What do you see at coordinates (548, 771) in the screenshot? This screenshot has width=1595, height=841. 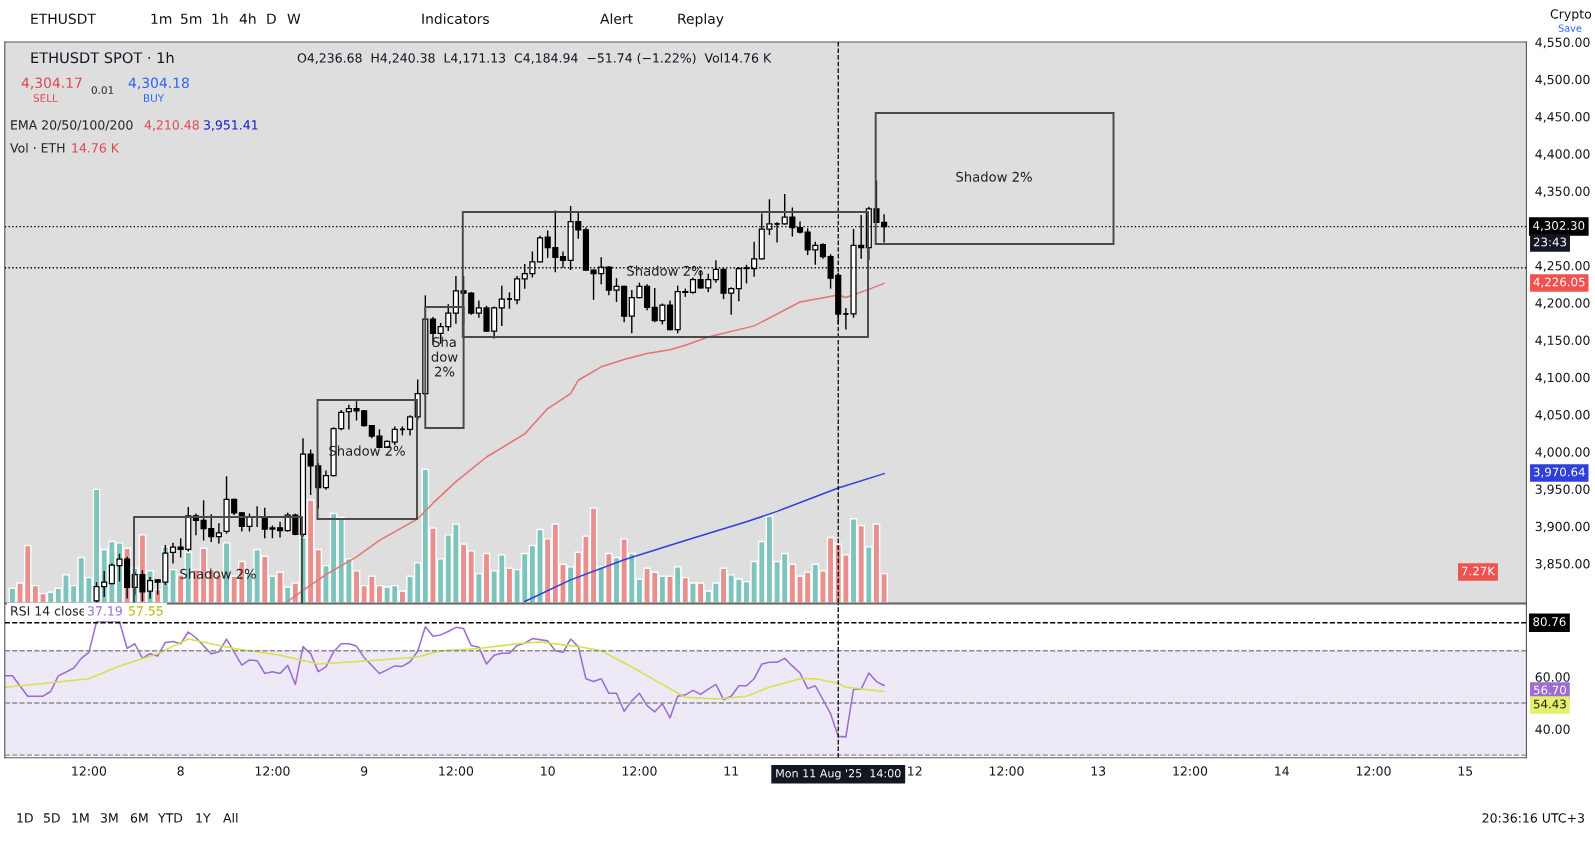 I see `x-tick-label: 10` at bounding box center [548, 771].